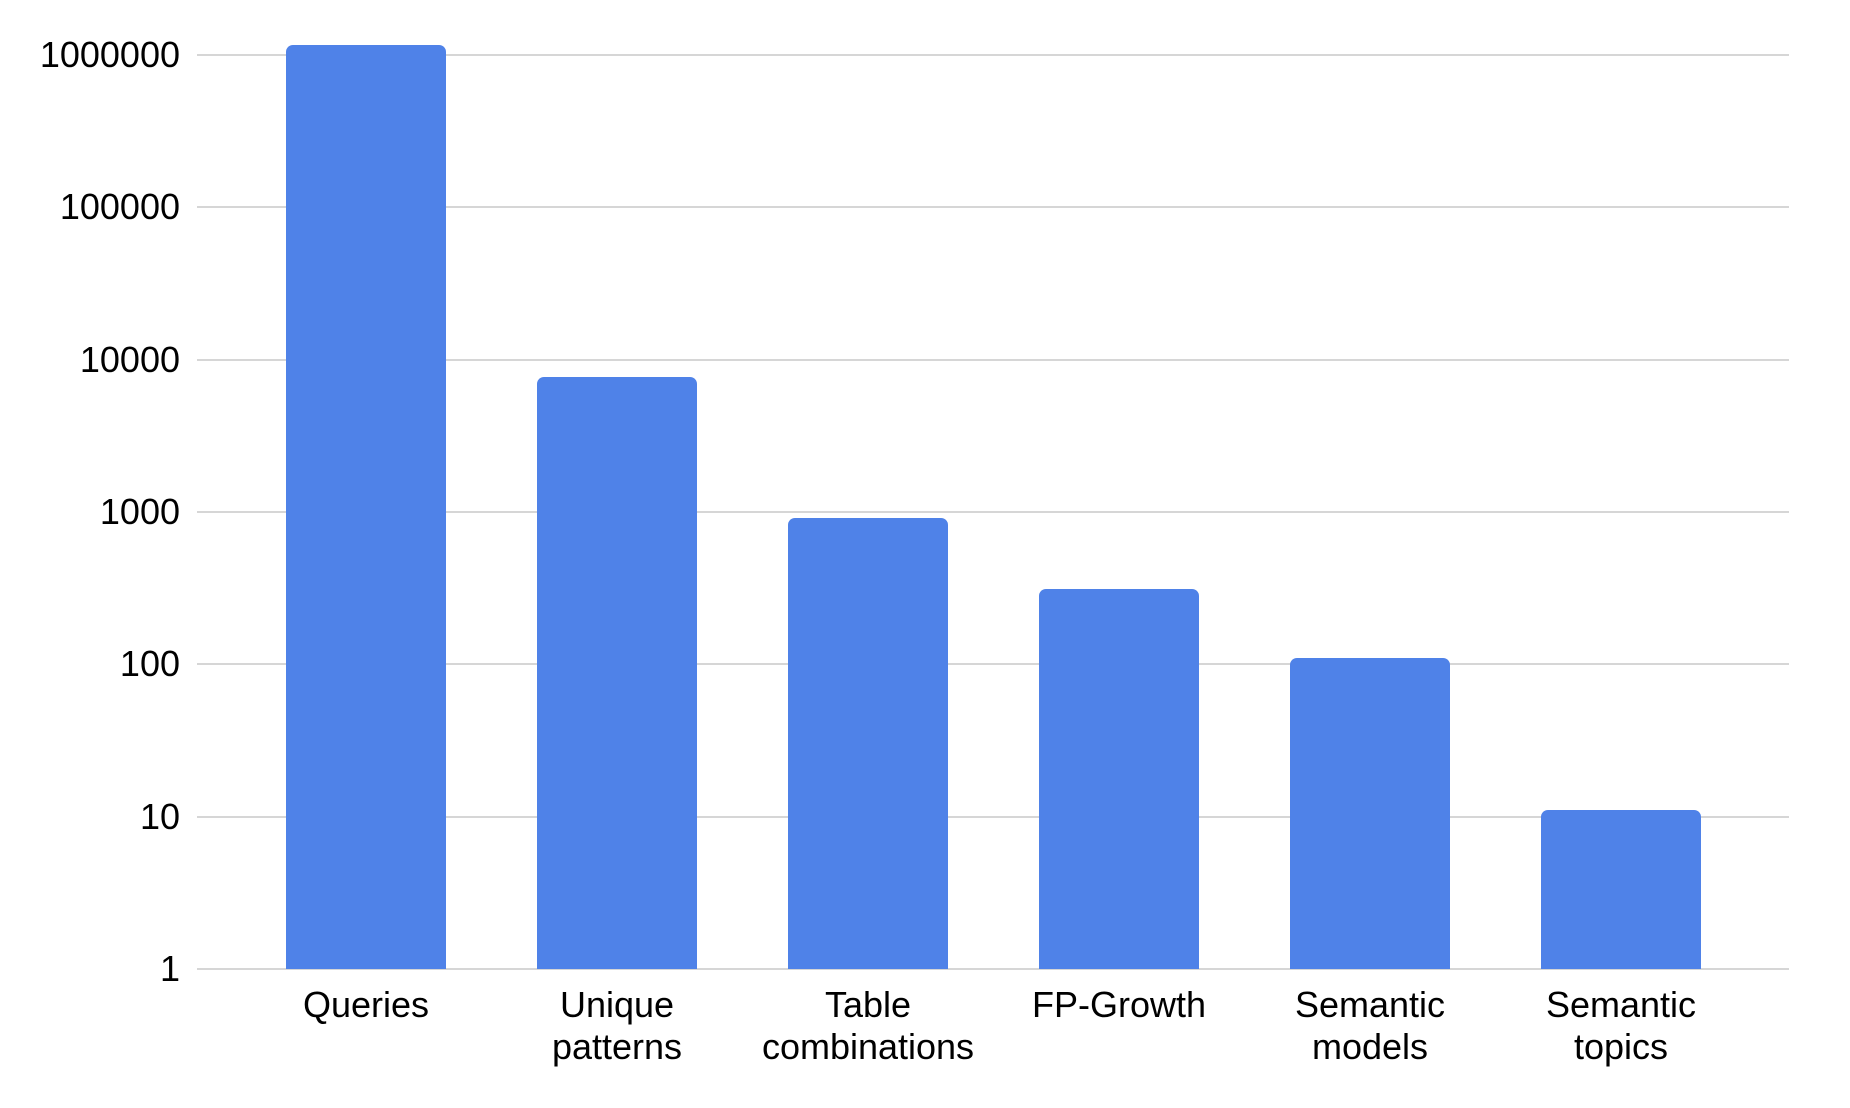 This screenshot has height=1108, width=1850. I want to click on bar-queries, so click(366, 506).